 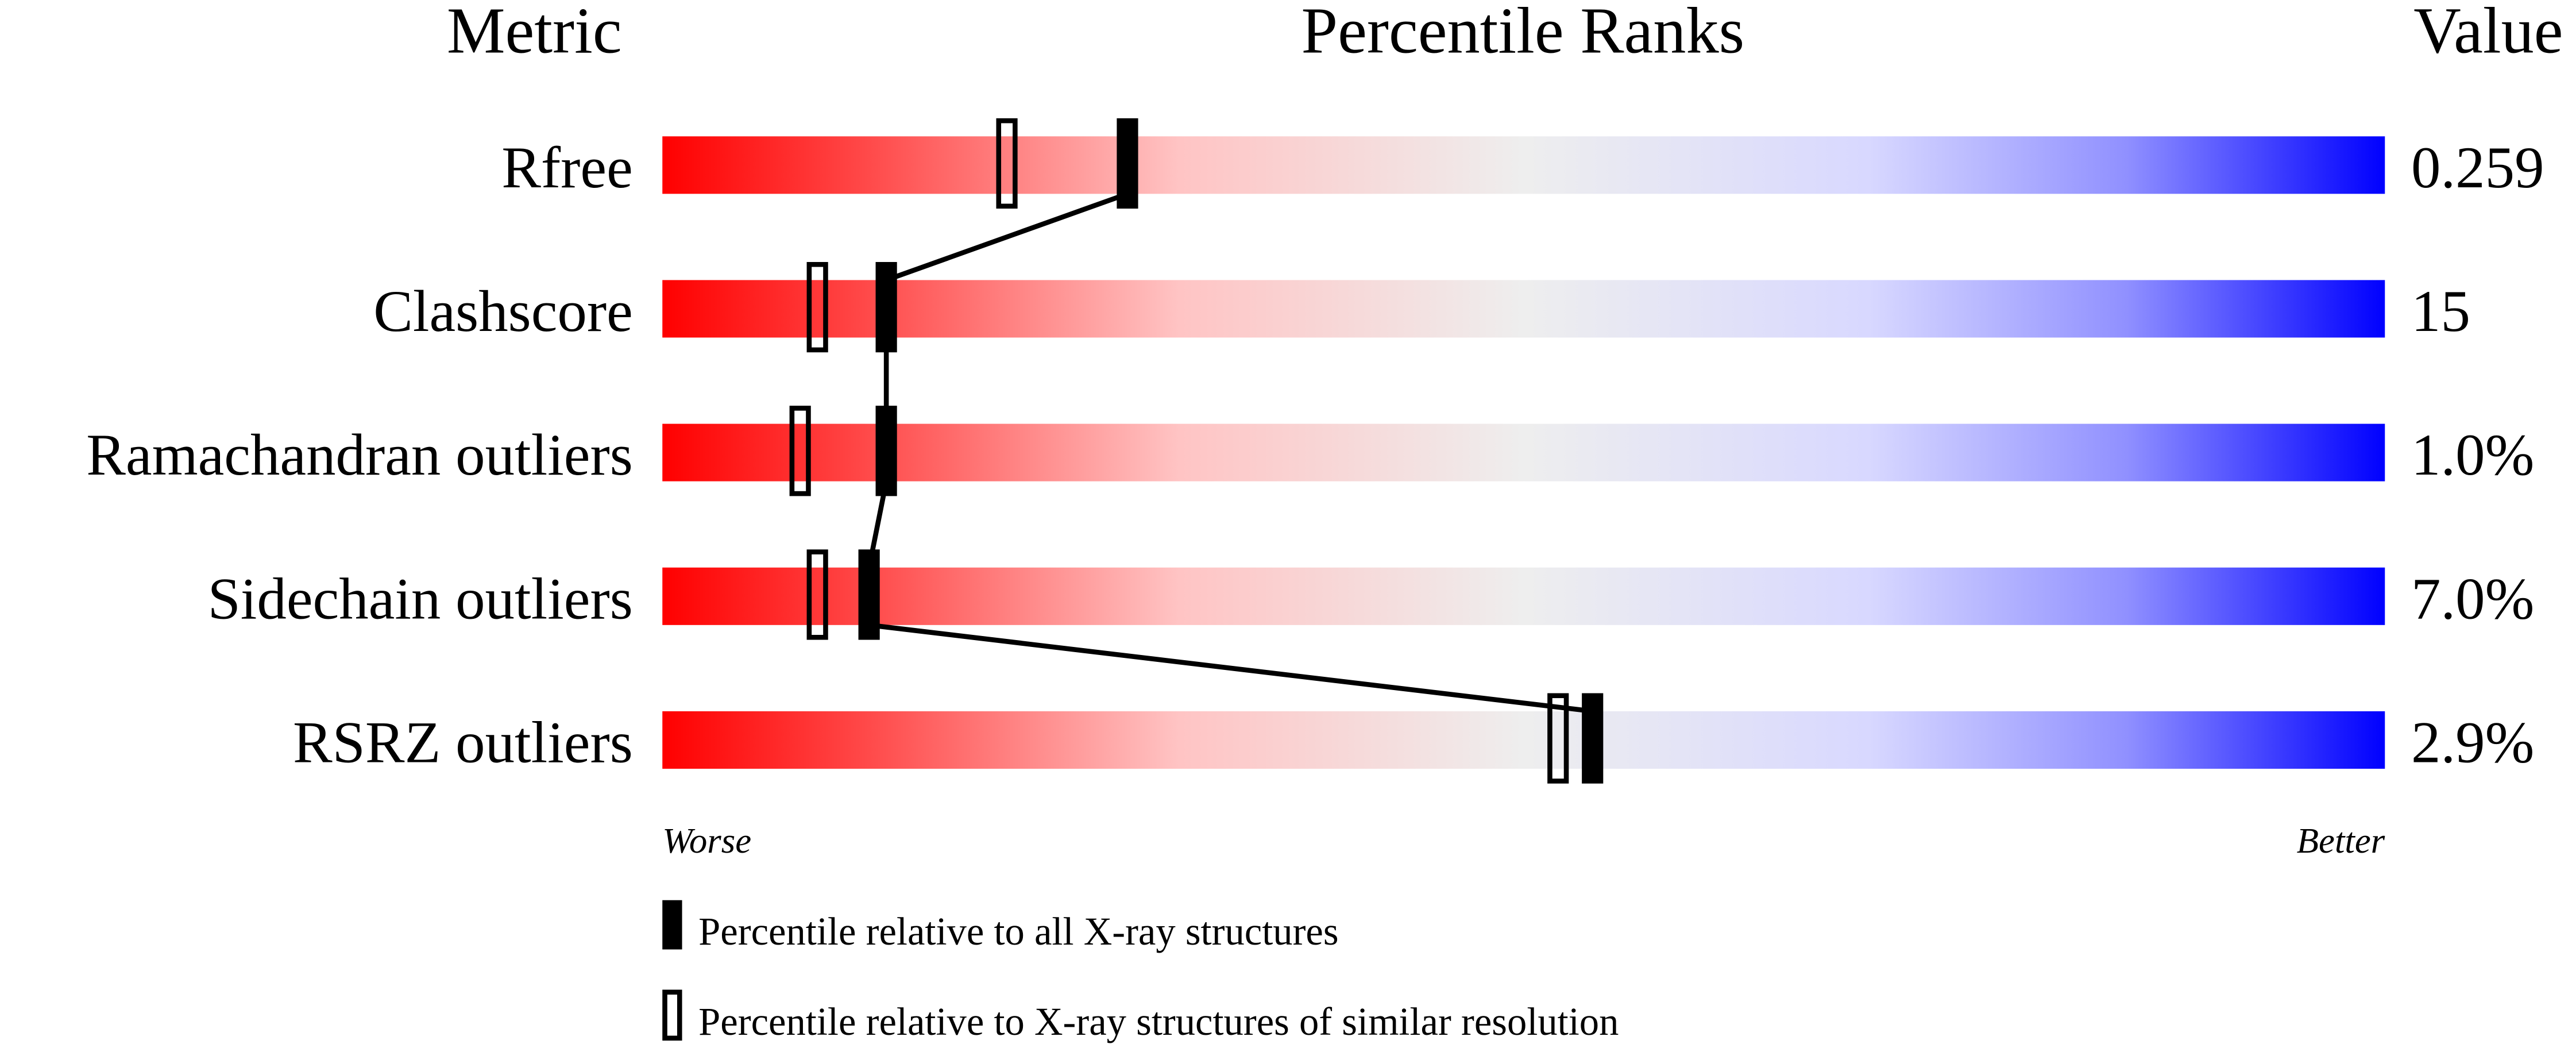 What do you see at coordinates (463, 743) in the screenshot?
I see `metric-label: RSRZ outliers` at bounding box center [463, 743].